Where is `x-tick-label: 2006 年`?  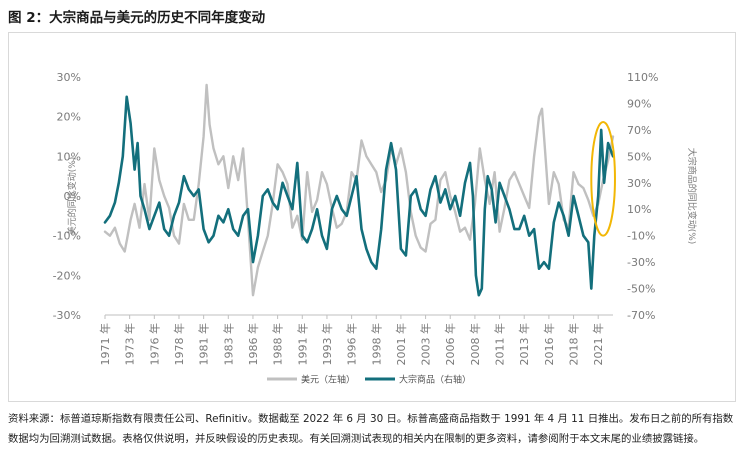 x-tick-label: 2006 年 is located at coordinates (450, 344).